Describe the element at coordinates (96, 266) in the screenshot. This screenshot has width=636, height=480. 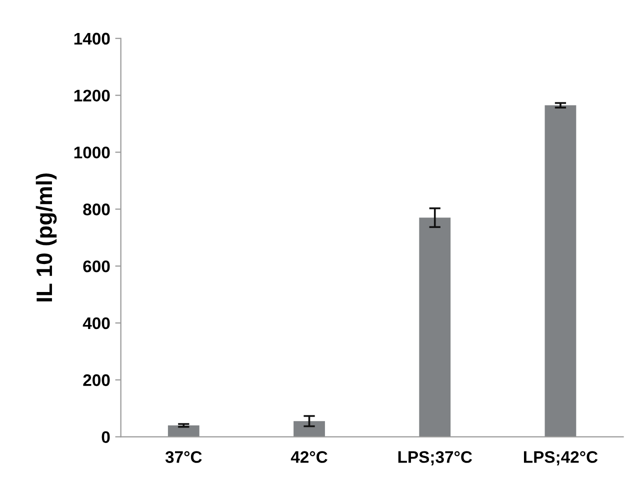
I see `y-tick-label: 600` at that location.